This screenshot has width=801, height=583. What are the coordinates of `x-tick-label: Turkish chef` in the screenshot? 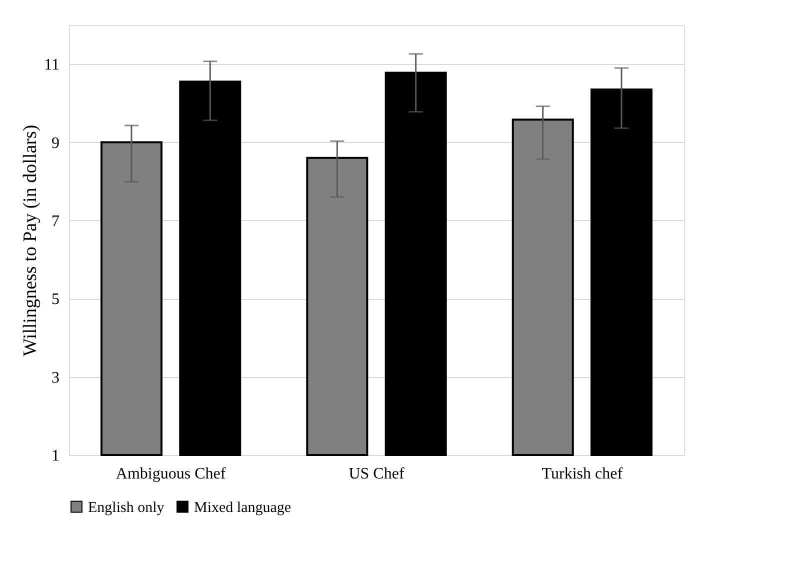 It's located at (583, 474).